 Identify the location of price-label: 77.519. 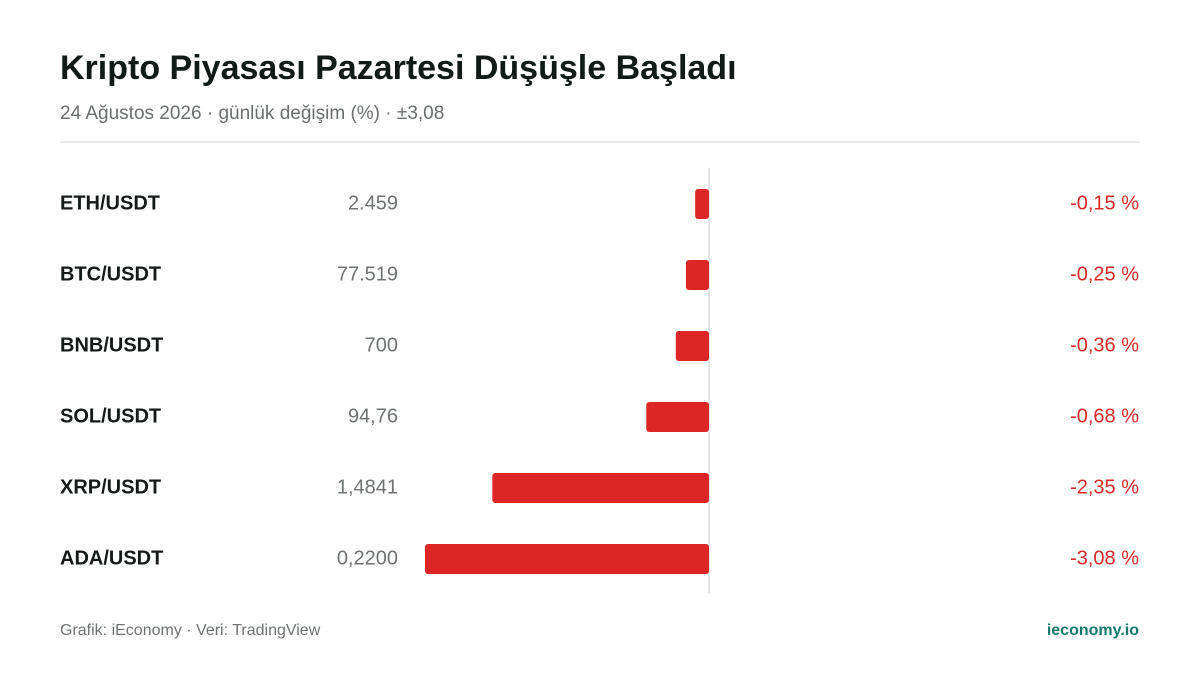
(367, 274).